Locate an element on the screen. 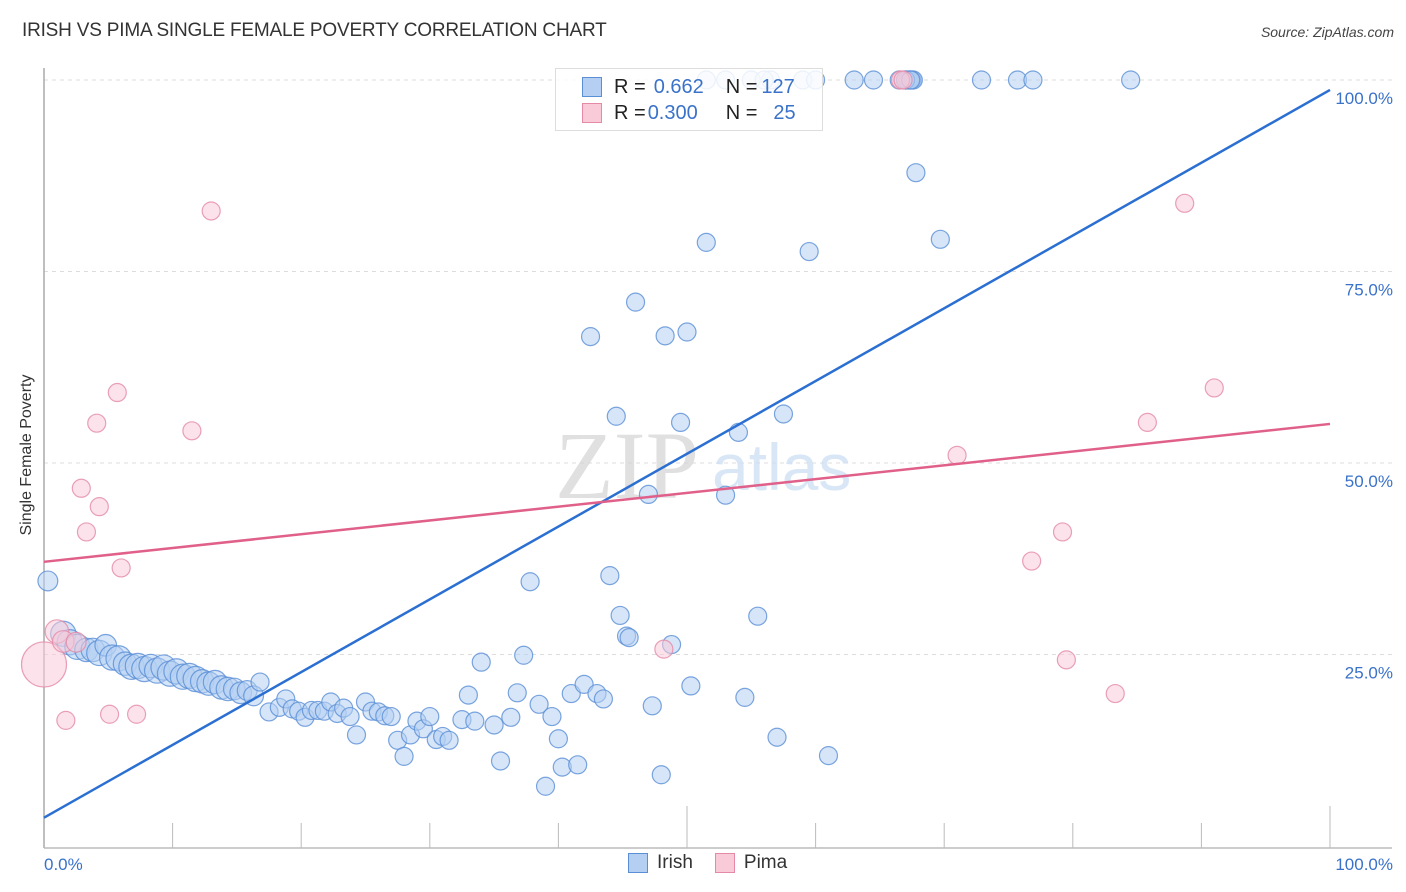  legend-r-value: 0.300 is located at coordinates (672, 112).